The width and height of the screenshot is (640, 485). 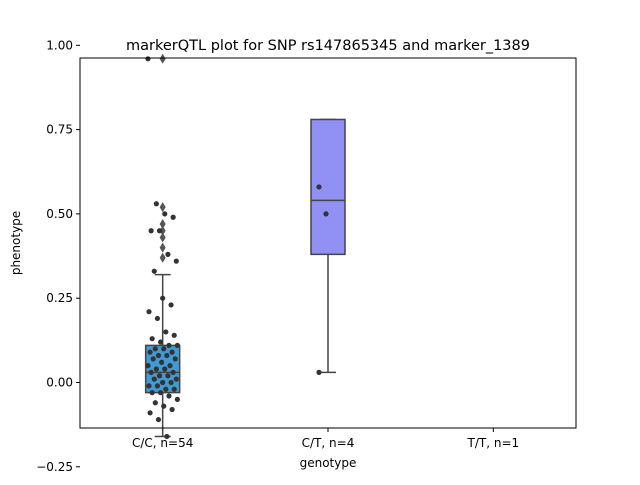 What do you see at coordinates (59, 45) in the screenshot?
I see `y-tick-label: 1.00` at bounding box center [59, 45].